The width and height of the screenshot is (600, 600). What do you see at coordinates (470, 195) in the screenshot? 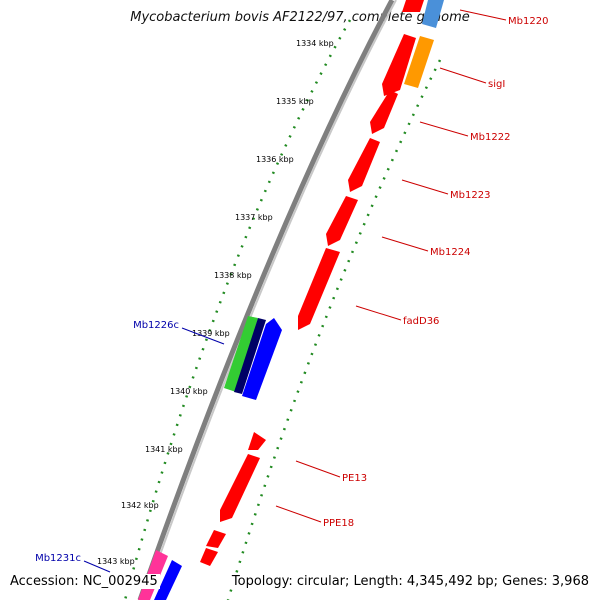
I see `gene-label: Mb1223` at bounding box center [470, 195].